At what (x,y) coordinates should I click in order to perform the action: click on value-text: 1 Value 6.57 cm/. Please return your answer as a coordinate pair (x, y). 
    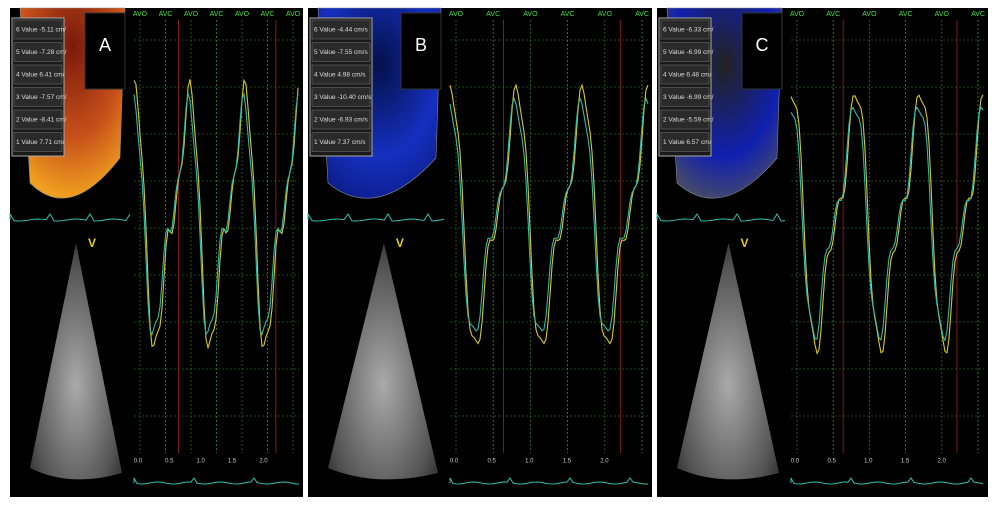
    Looking at the image, I should click on (687, 142).